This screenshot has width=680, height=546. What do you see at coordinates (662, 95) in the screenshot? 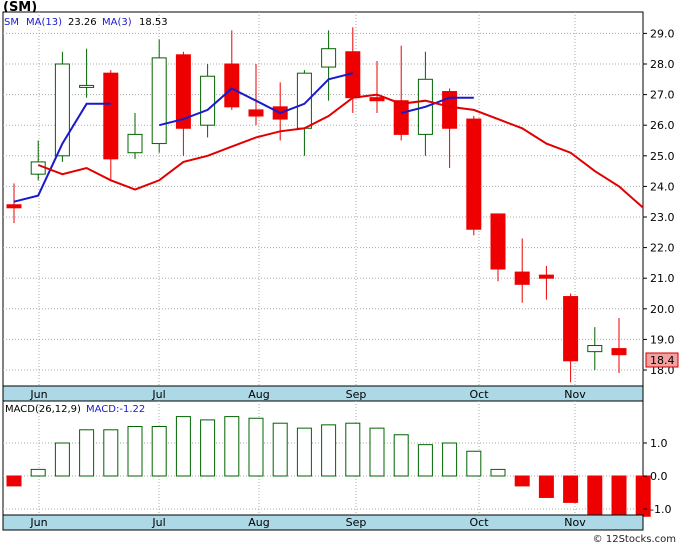
I see `price-y-tick-label: 27.0` at bounding box center [662, 95].